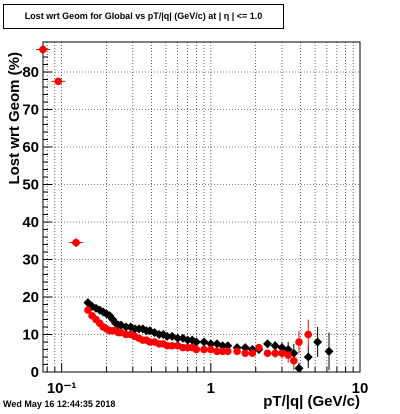  What do you see at coordinates (30, 260) in the screenshot?
I see `y-tick-label-30: 30` at bounding box center [30, 260].